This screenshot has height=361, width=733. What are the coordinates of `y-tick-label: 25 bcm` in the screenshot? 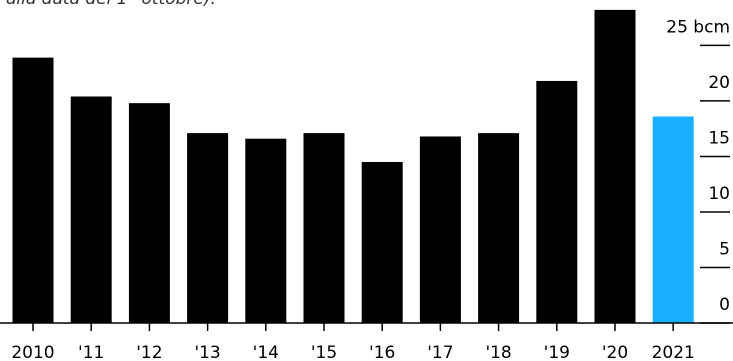 It's located at (698, 27).